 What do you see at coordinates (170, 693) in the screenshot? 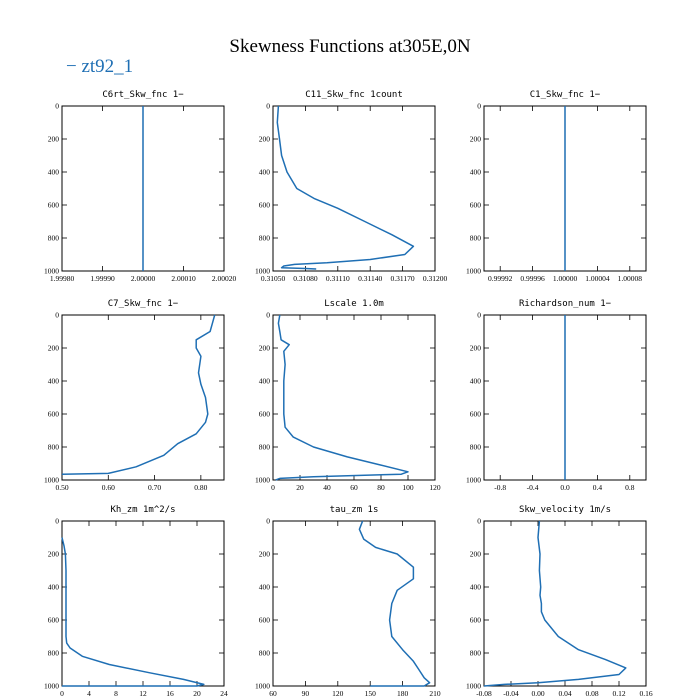
I see `x-tick-label: 16` at bounding box center [170, 693].